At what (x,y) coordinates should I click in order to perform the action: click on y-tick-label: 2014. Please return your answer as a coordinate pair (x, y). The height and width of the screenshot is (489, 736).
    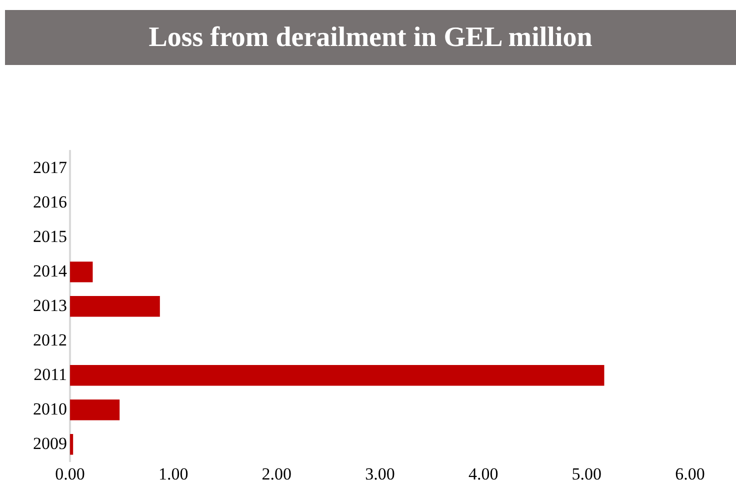
    Looking at the image, I should click on (50, 270).